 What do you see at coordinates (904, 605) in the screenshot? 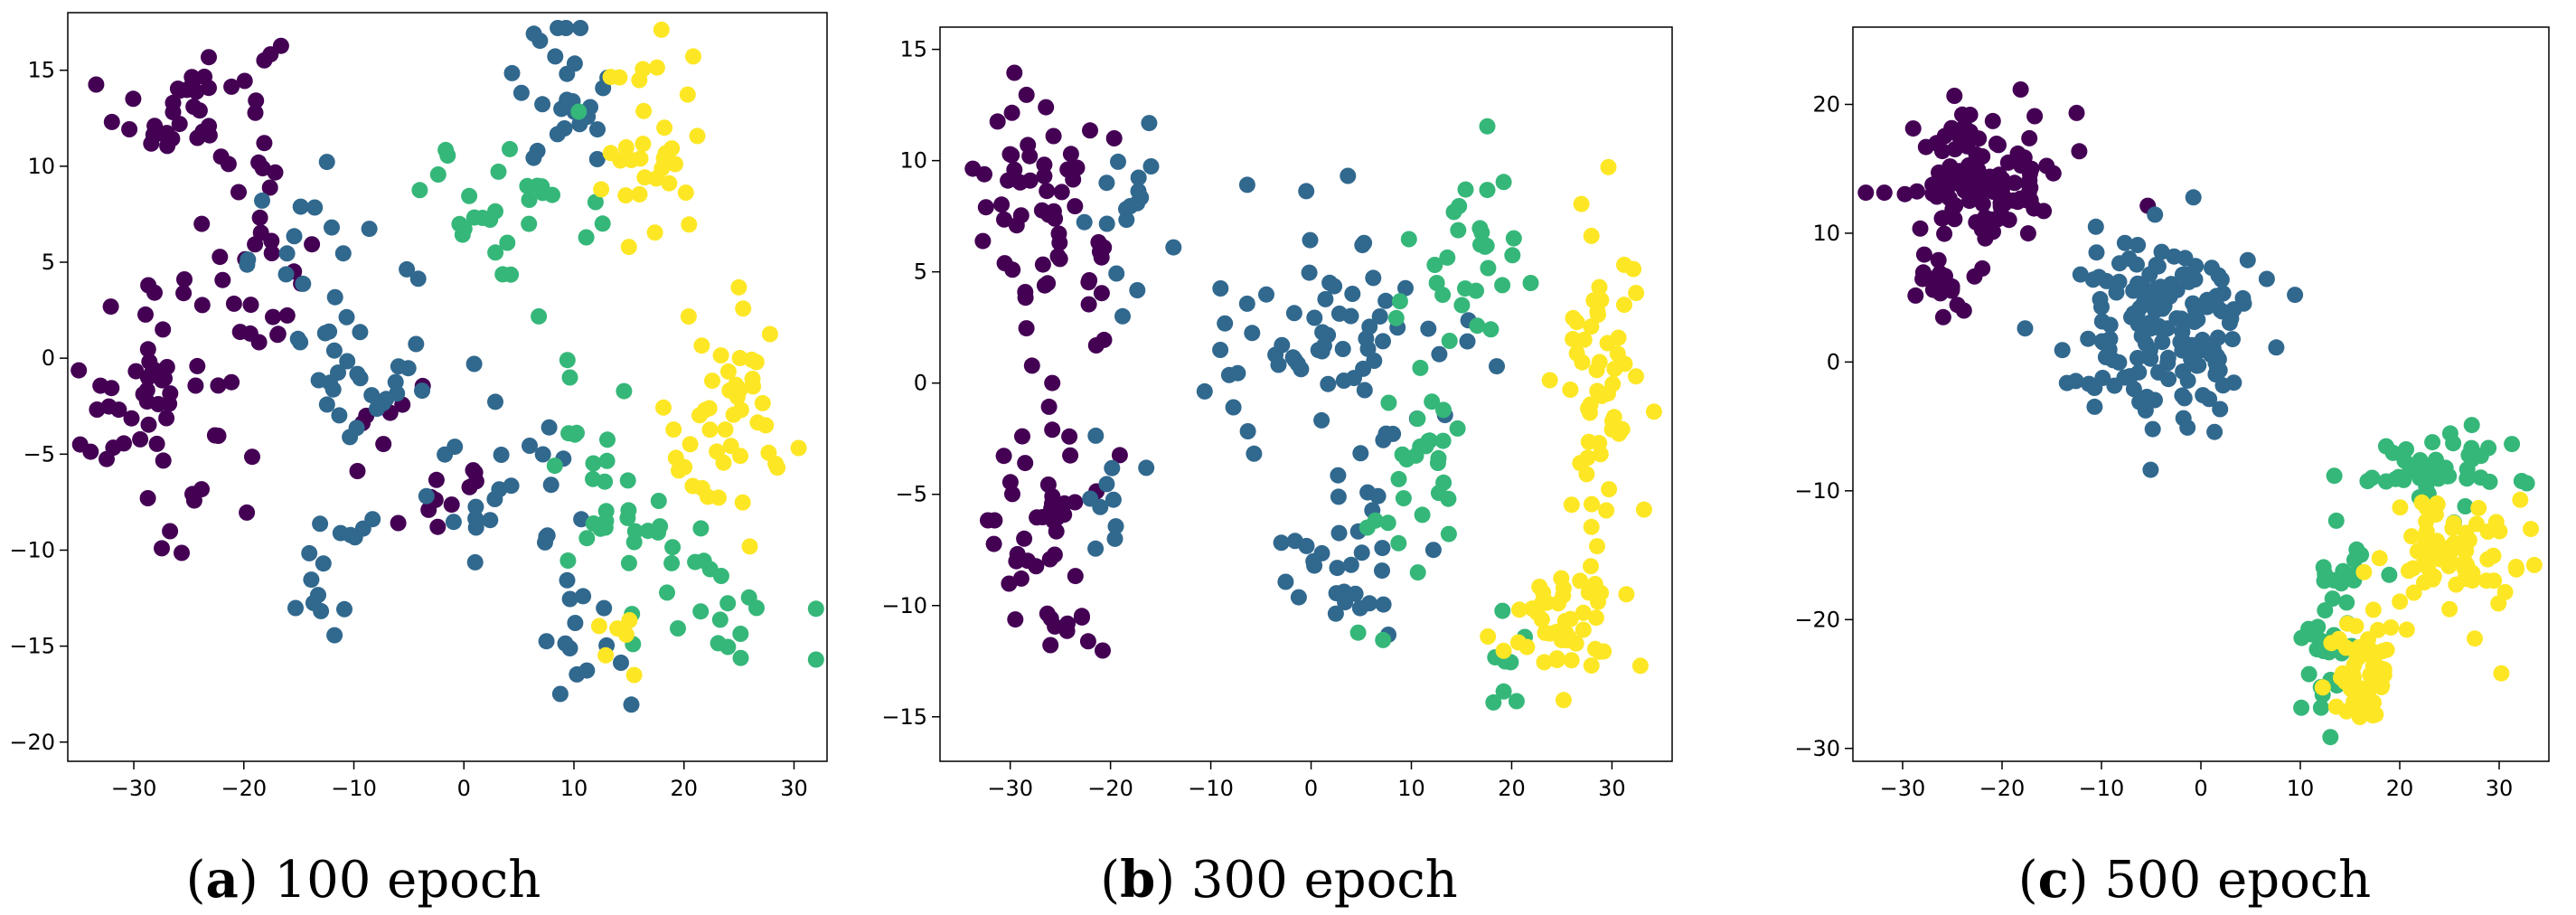
I see `y-tick-label: −10` at bounding box center [904, 605].